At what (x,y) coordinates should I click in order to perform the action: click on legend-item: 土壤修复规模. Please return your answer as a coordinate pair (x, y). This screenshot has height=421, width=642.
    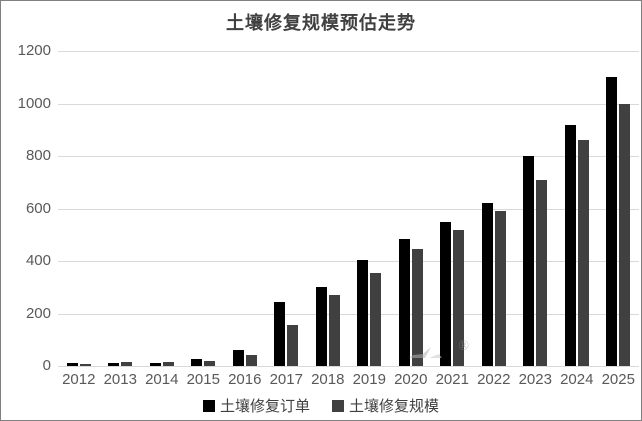
    Looking at the image, I should click on (385, 405).